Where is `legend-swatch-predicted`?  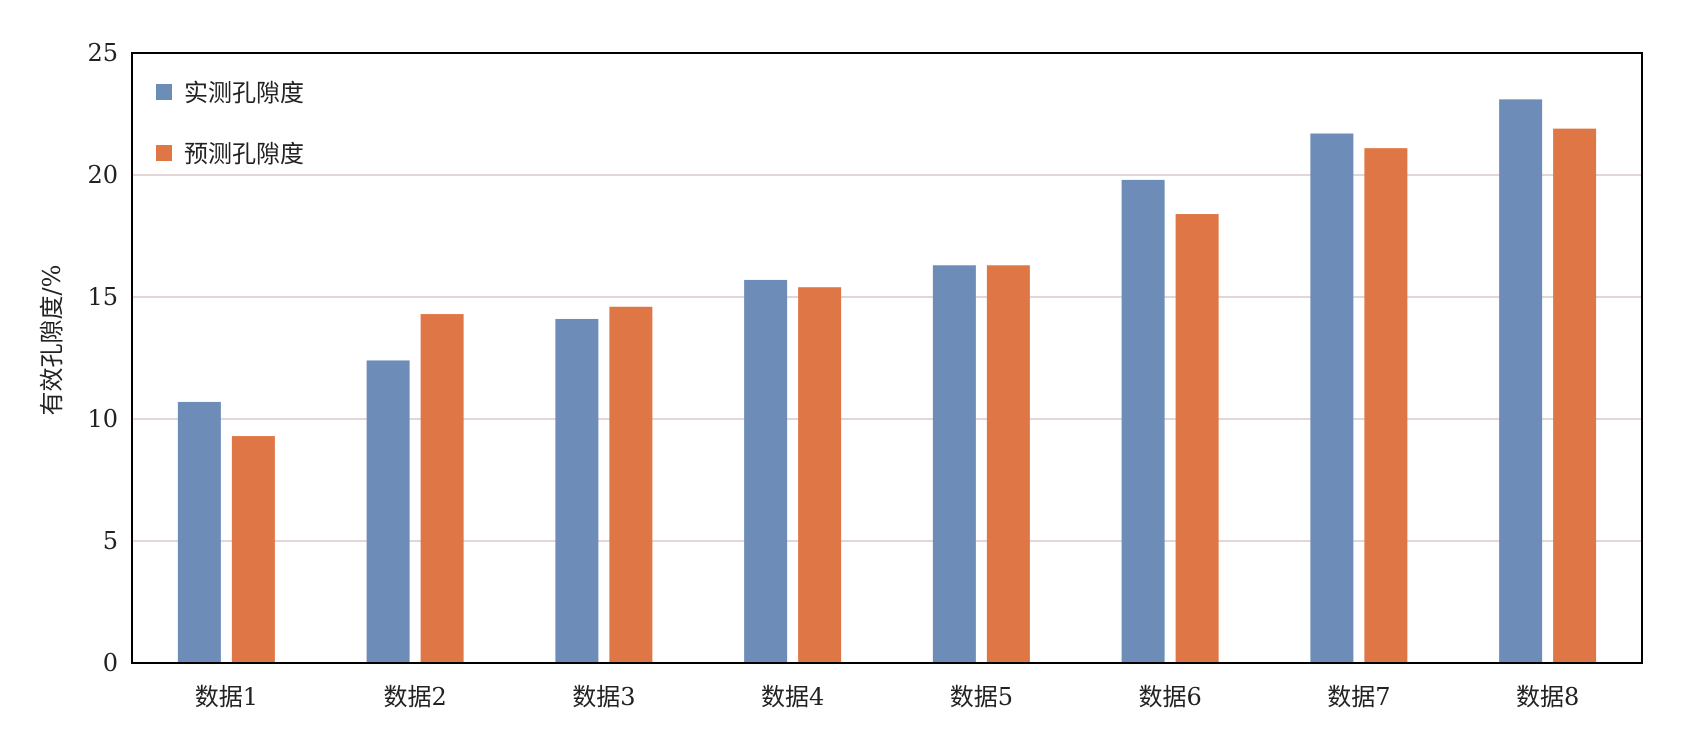 legend-swatch-predicted is located at coordinates (164, 153).